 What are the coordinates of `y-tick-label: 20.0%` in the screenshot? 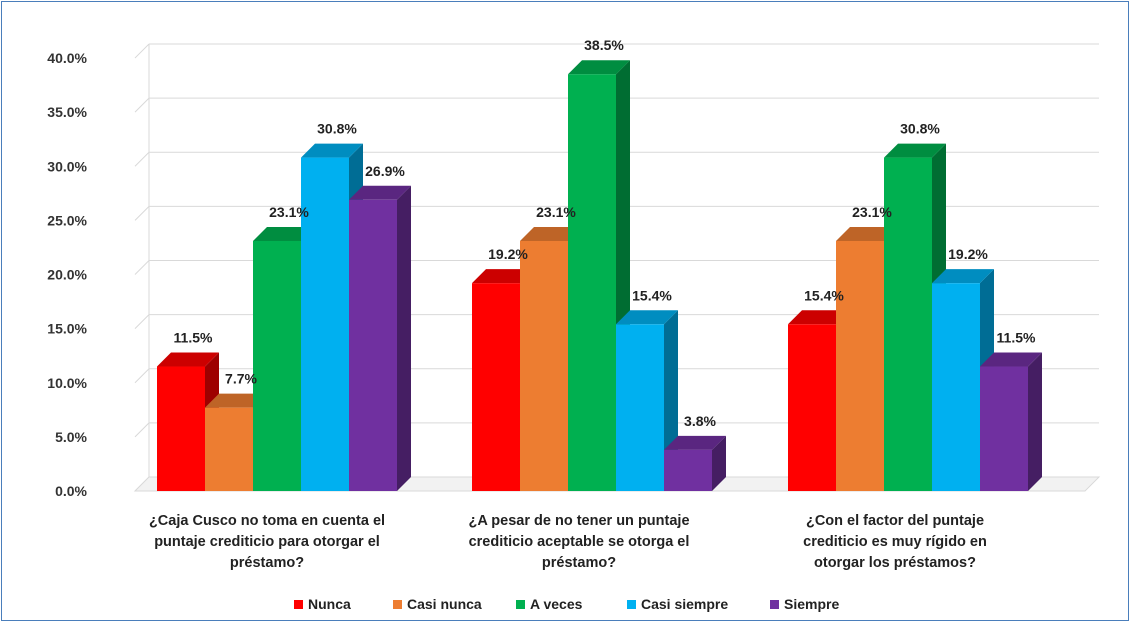 It's located at (67, 275).